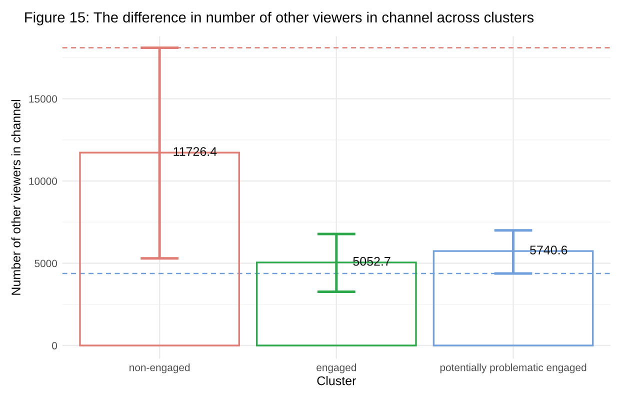 Image resolution: width=623 pixels, height=403 pixels. Describe the element at coordinates (336, 369) in the screenshot. I see `x-tick-label: engaged` at that location.